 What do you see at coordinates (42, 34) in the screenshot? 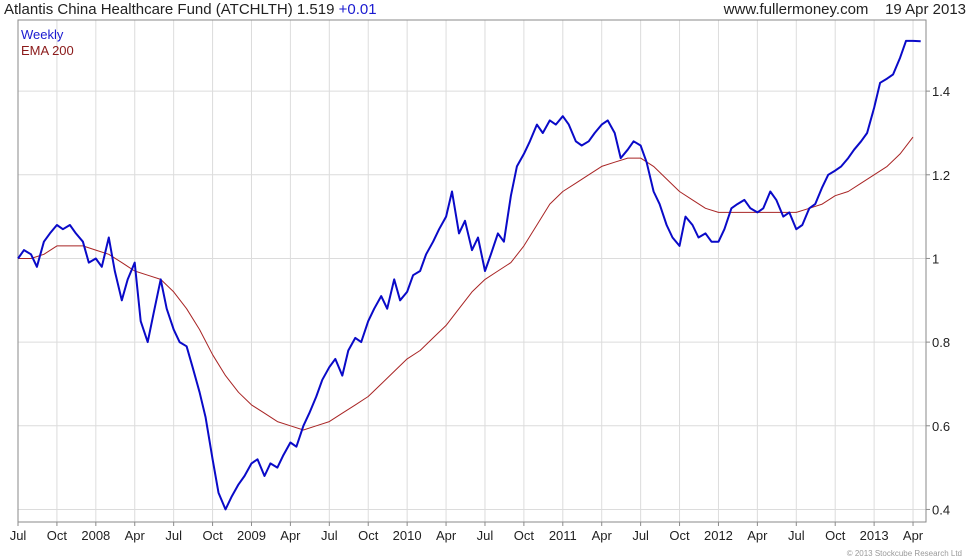
I see `legend-weekly: Weekly` at bounding box center [42, 34].